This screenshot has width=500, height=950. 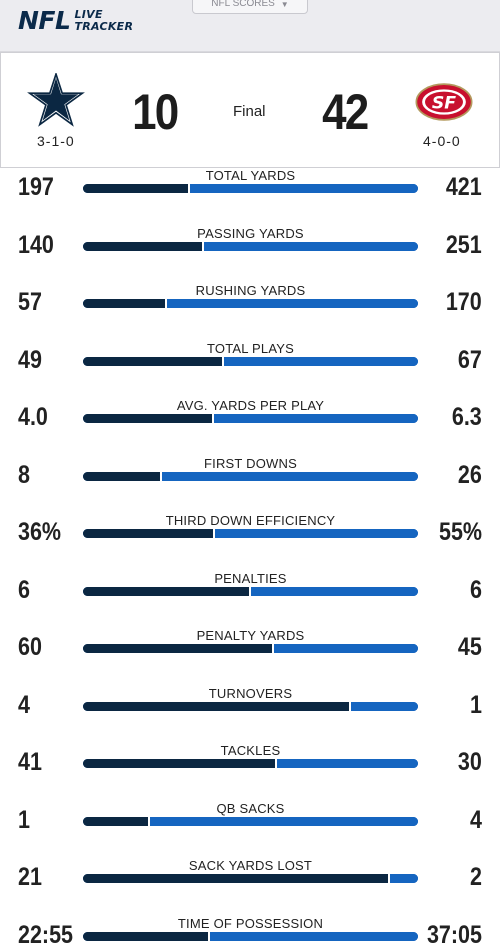 I want to click on brand-name: NFL, so click(x=44, y=20).